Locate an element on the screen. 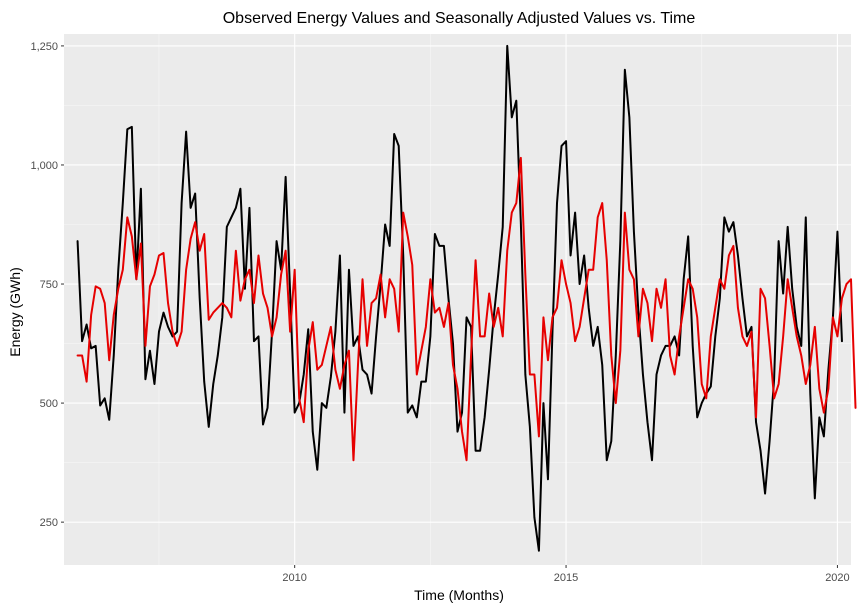 This screenshot has height=610, width=862. x-axis-label: Time (Months) is located at coordinates (459, 595).